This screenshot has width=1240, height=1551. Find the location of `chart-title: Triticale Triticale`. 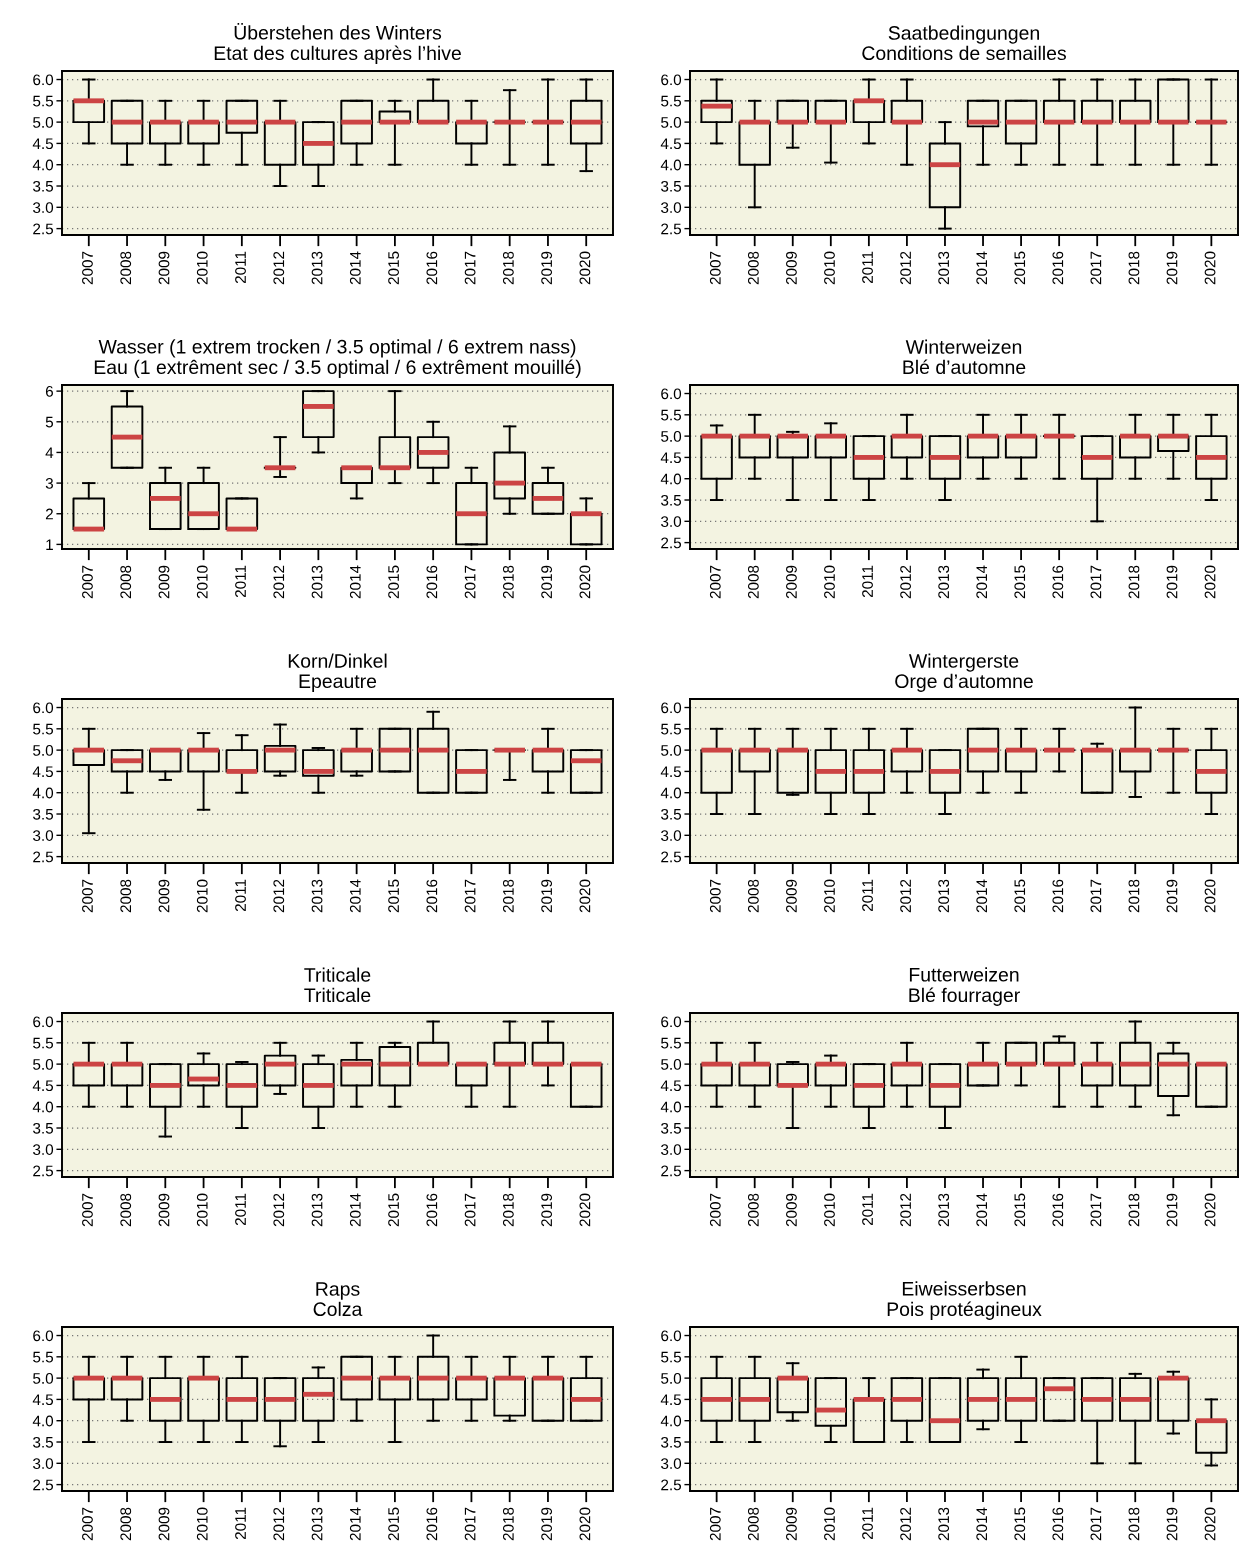

chart-title: Triticale Triticale is located at coordinates (337, 985).